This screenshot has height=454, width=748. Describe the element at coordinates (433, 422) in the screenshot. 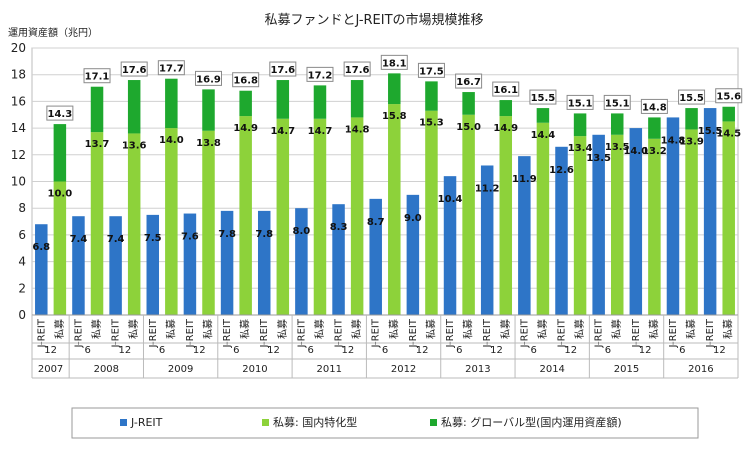

I see `legend-swatch` at that location.